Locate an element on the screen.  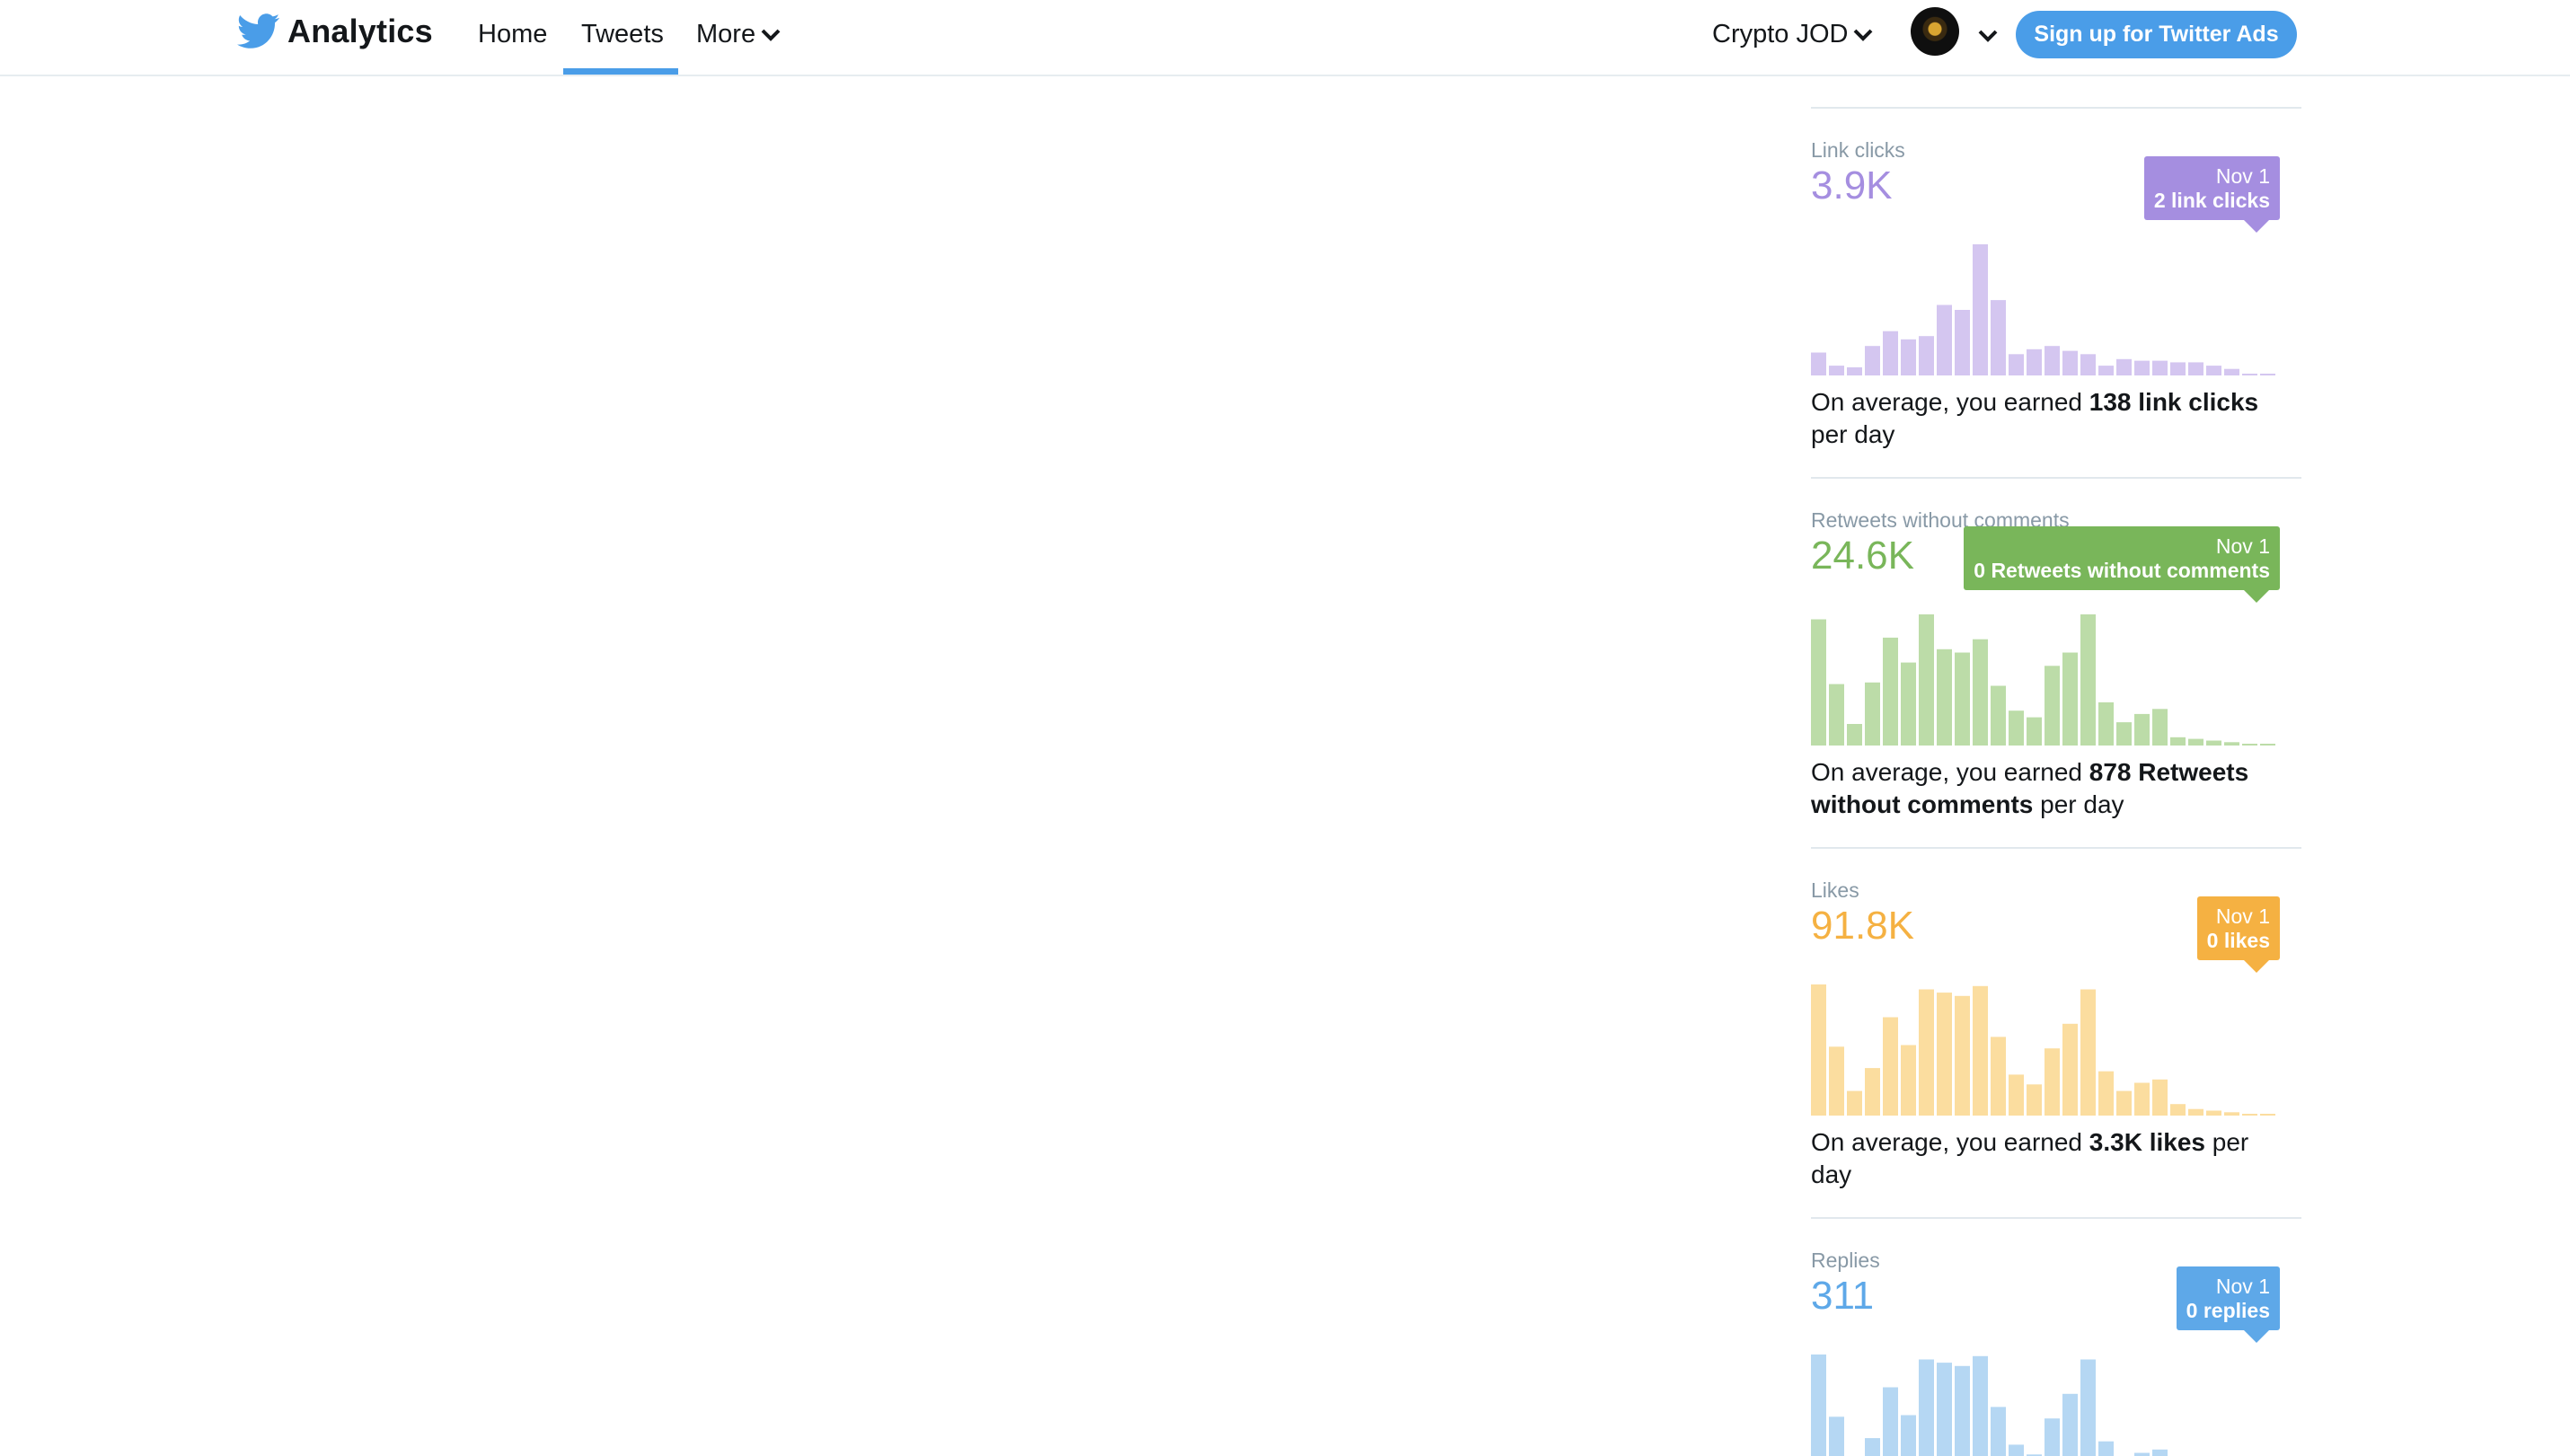
avatar is located at coordinates (1935, 32).